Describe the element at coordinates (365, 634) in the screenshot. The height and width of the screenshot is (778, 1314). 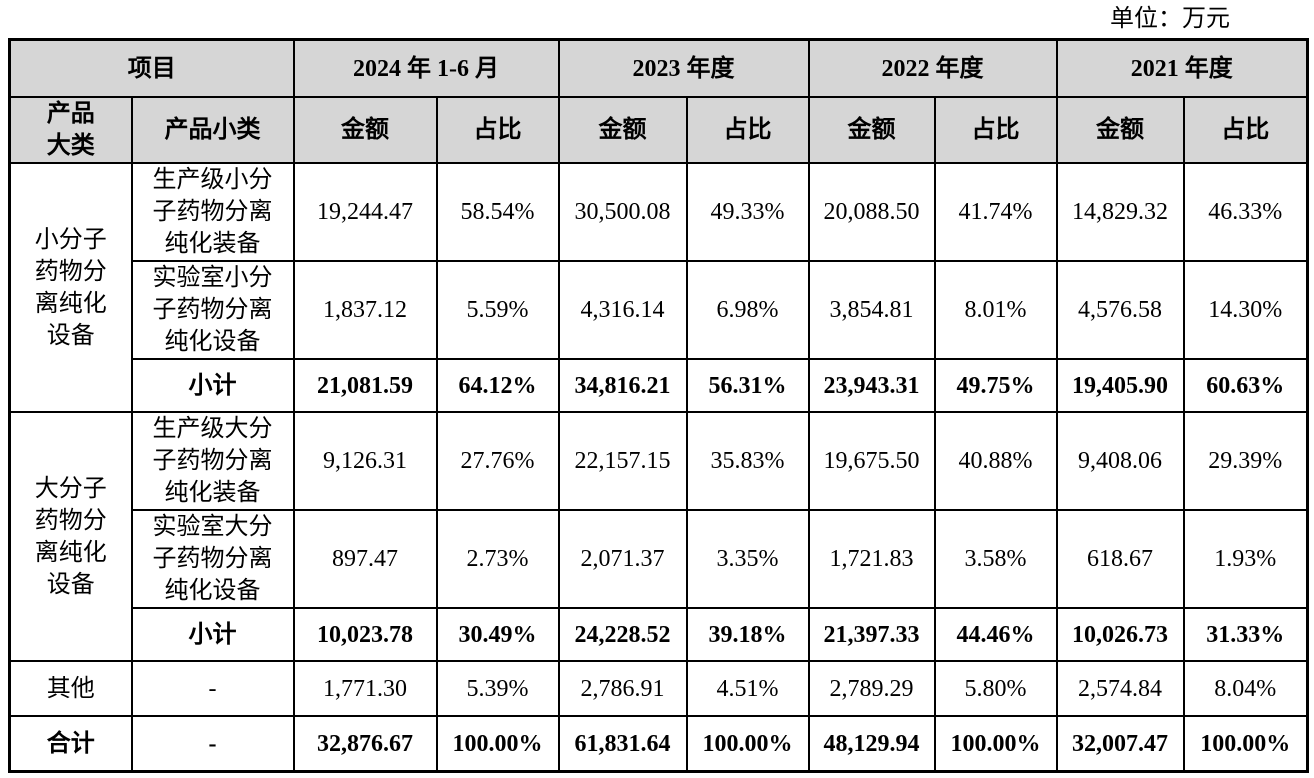
I see `cell-2024h1-amount: 10,023.78` at that location.